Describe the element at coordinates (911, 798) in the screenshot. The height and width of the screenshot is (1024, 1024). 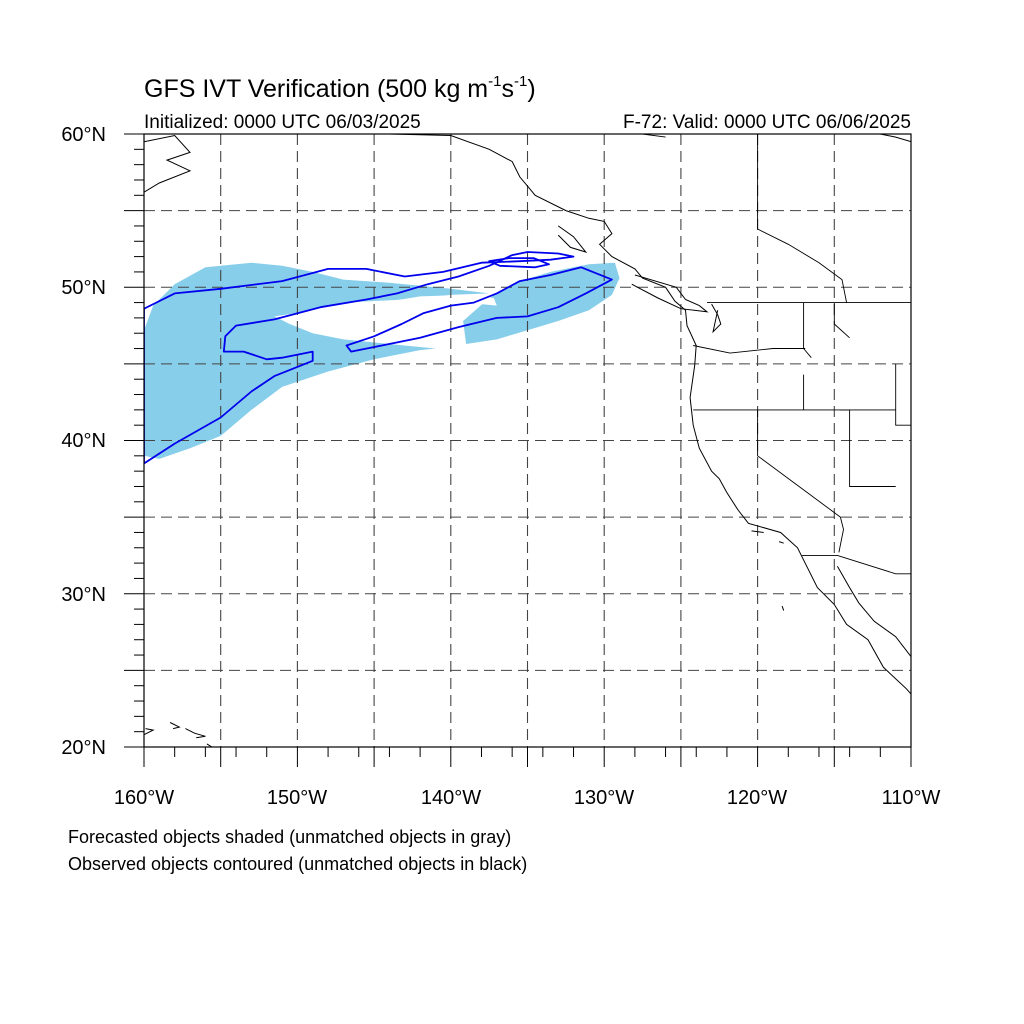
I see `lon-label-110w: 110°W` at that location.